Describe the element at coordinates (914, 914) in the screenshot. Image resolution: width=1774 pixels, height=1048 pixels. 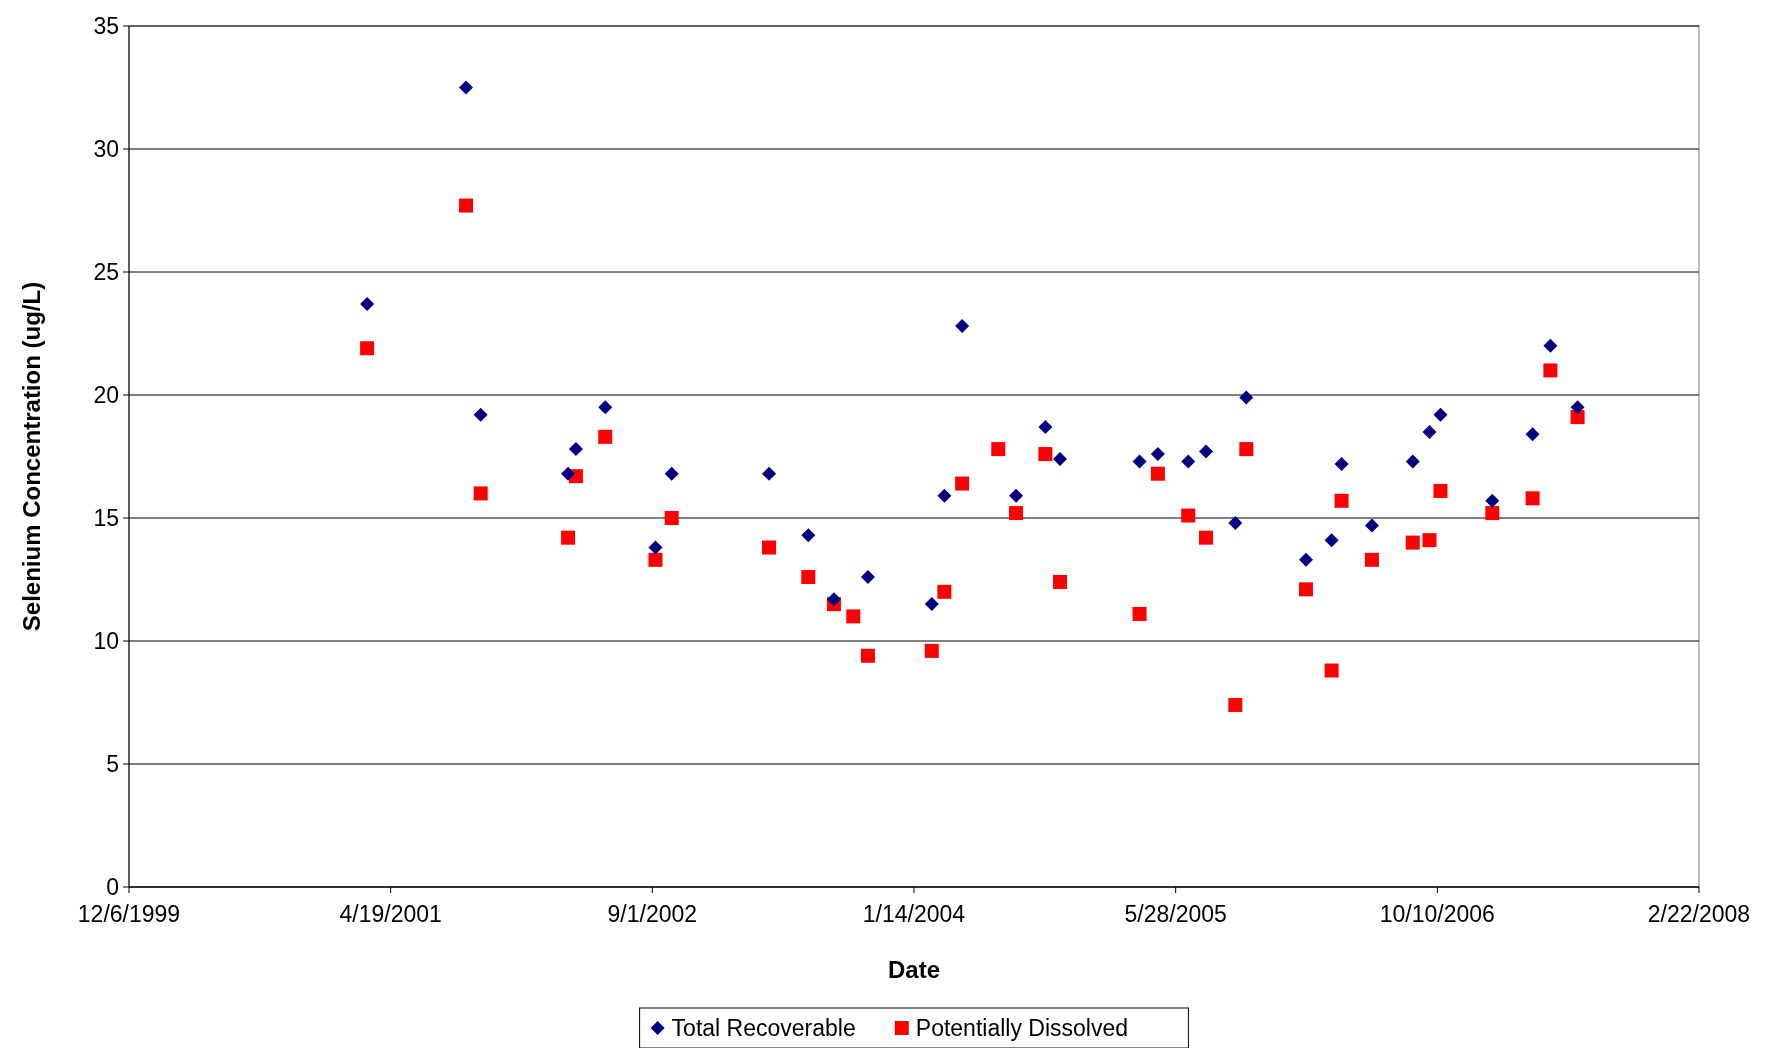
I see `x-tick-label: 1/14/2004` at that location.